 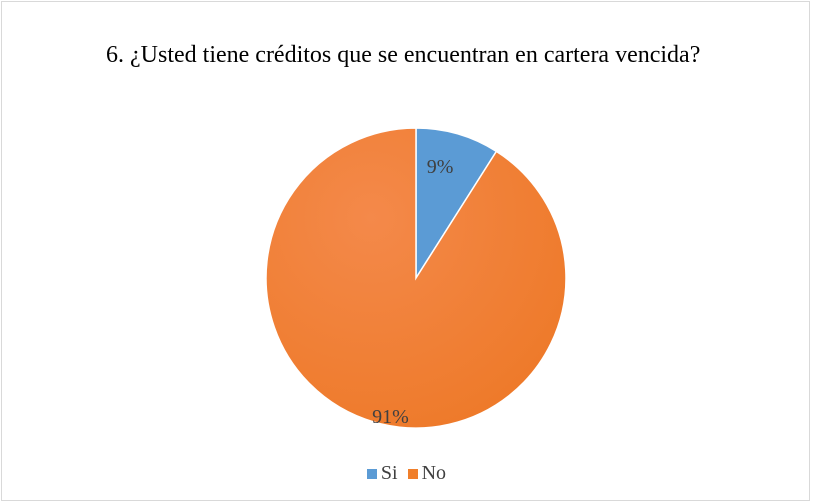 I want to click on legend-label-no: No, so click(x=434, y=473).